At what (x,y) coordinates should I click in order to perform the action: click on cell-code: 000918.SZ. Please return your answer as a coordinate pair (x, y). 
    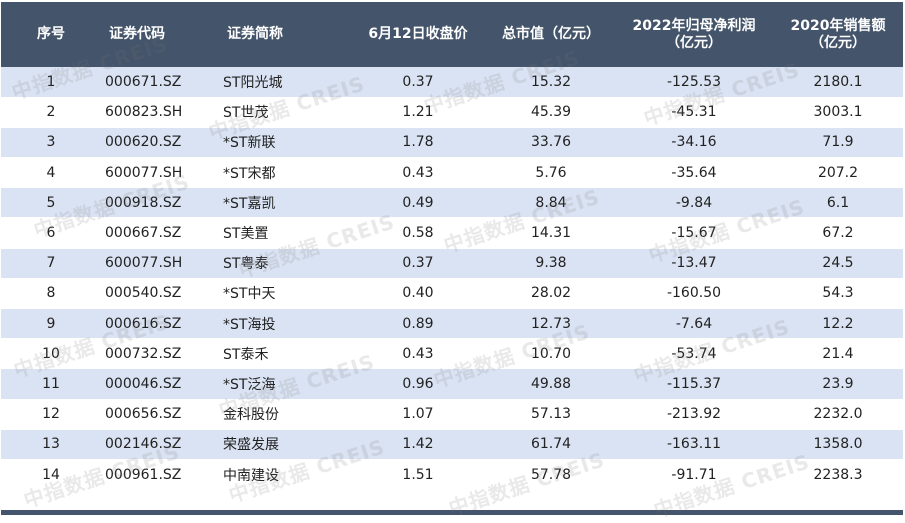
    Looking at the image, I should click on (160, 203).